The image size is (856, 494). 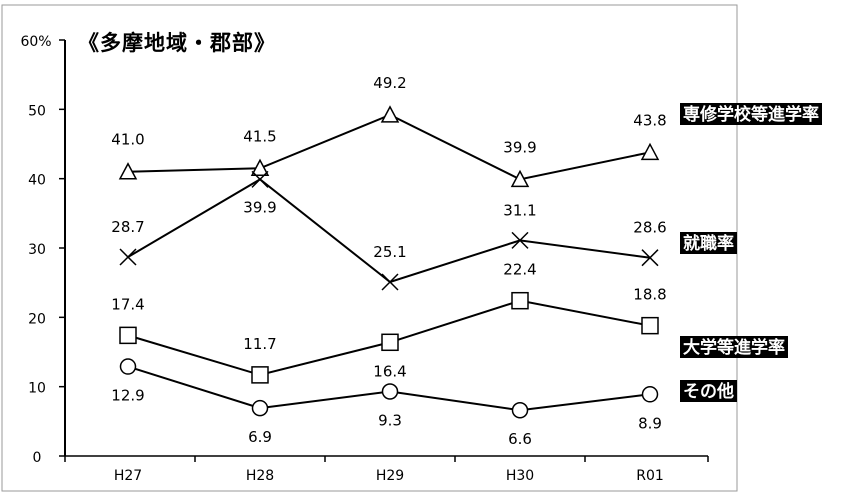 What do you see at coordinates (649, 295) in the screenshot?
I see `data-label: 18.8` at bounding box center [649, 295].